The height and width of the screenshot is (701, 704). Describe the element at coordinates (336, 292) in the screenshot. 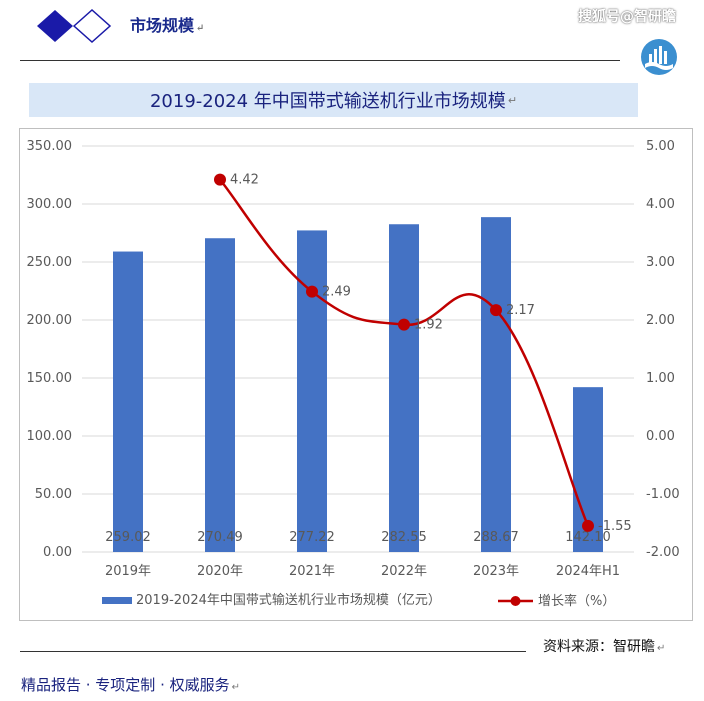

I see `growth-rate-label: 2.49` at that location.